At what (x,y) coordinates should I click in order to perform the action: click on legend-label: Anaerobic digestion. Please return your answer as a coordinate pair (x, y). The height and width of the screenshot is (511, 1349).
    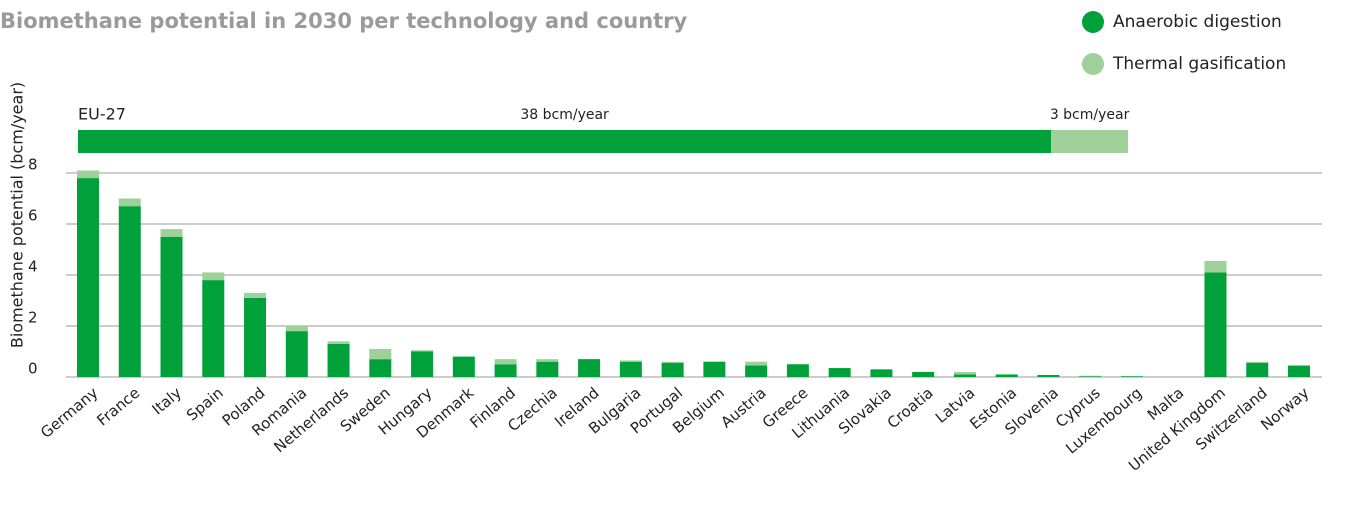
    Looking at the image, I should click on (1197, 22).